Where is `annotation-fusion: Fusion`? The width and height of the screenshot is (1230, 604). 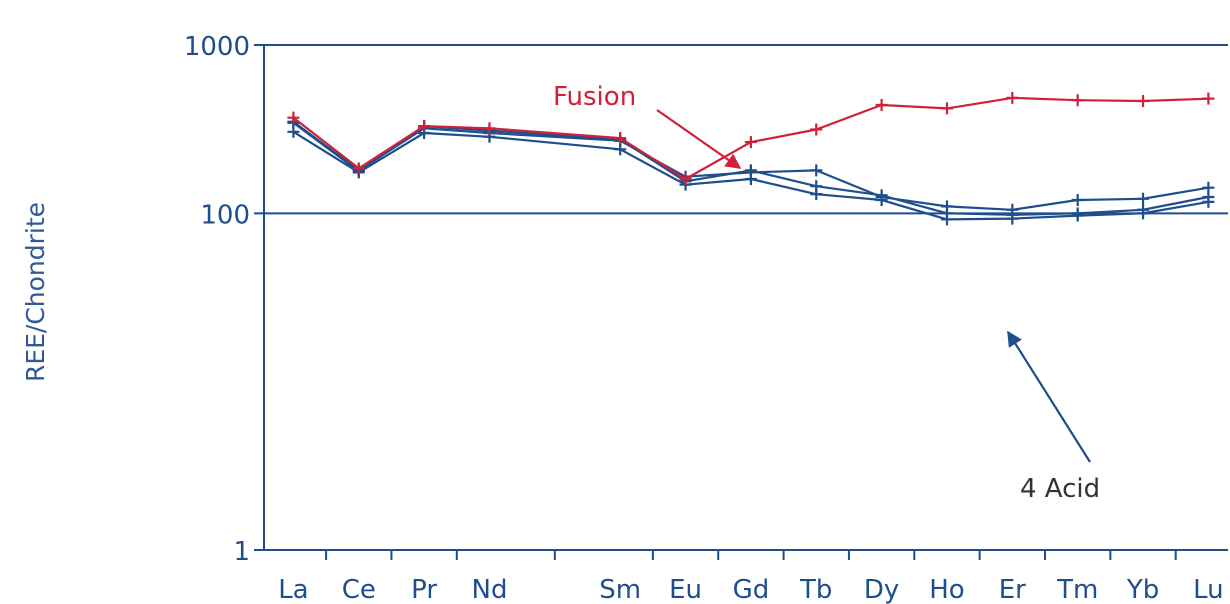
annotation-fusion: Fusion is located at coordinates (594, 97).